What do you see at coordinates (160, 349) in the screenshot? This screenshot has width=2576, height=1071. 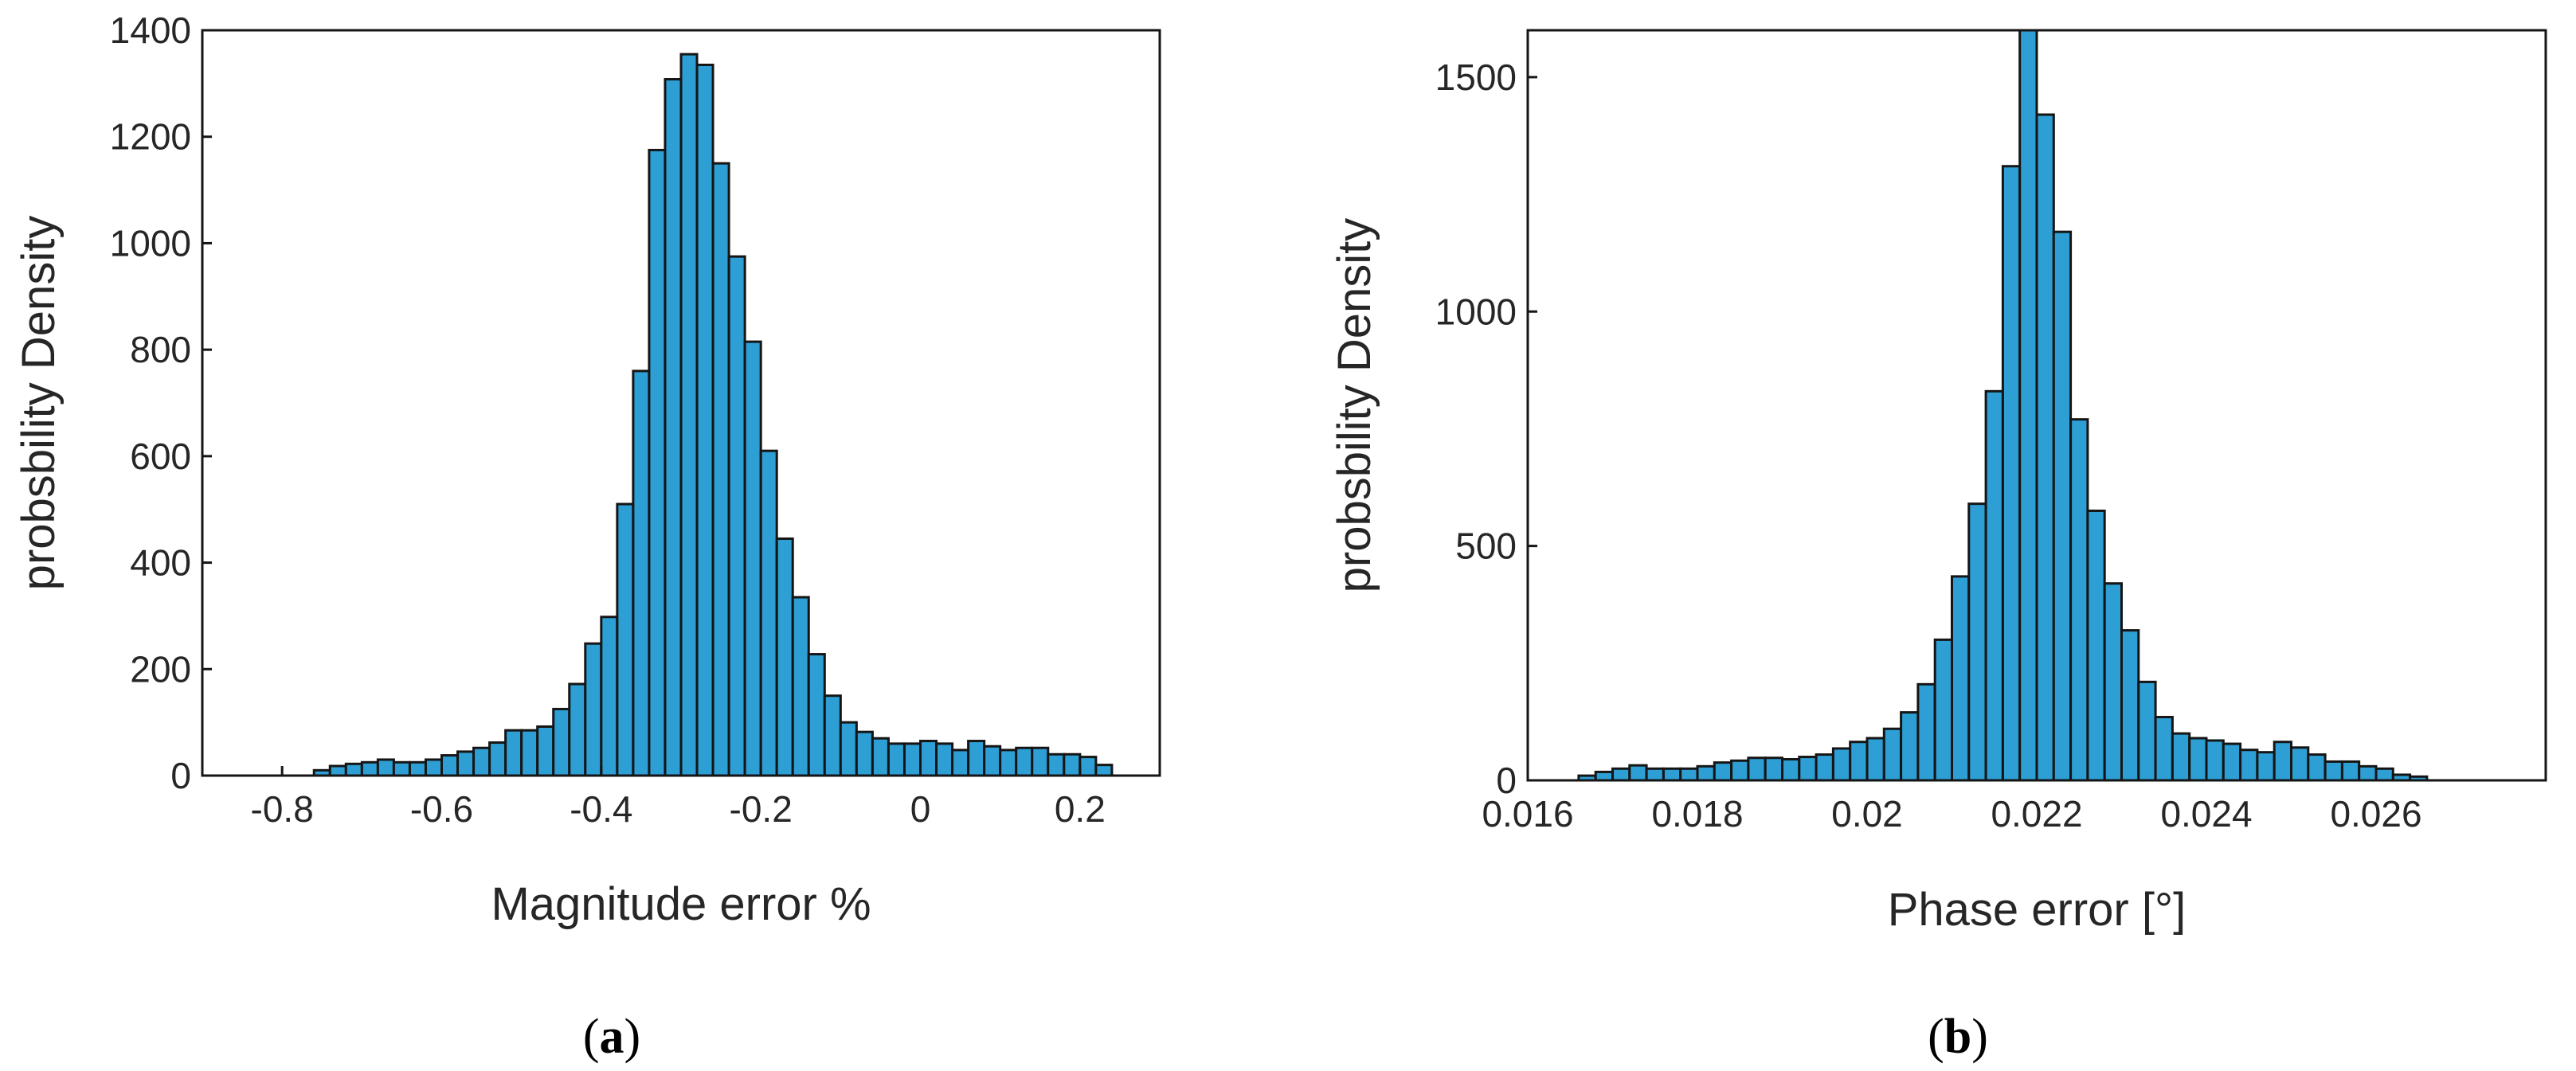 I see `y-tick-label-a: 800` at bounding box center [160, 349].